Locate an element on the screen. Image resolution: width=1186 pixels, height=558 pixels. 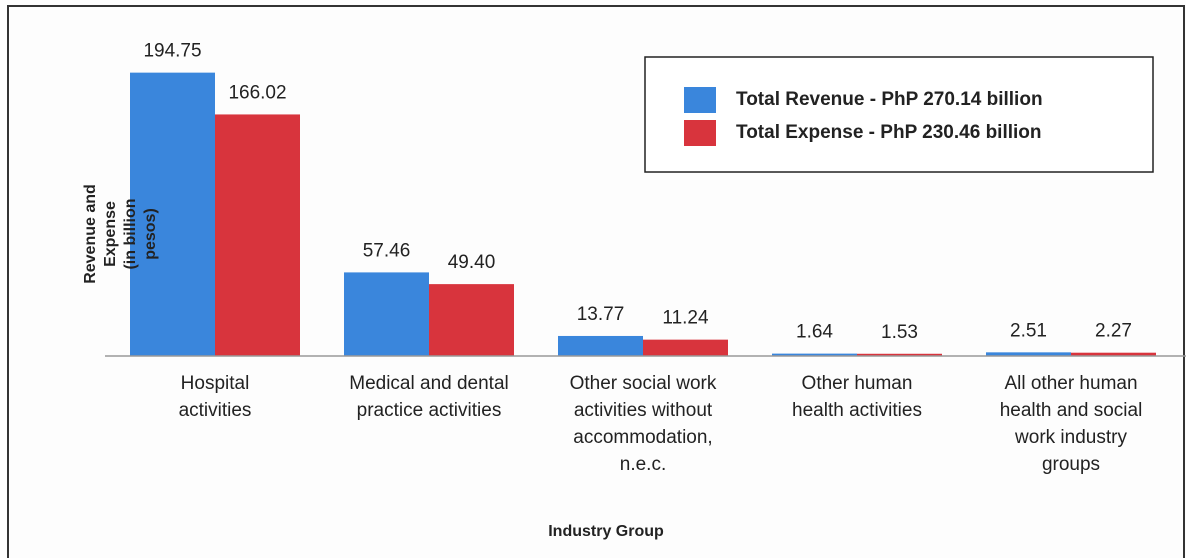
data-label: 1.64 is located at coordinates (814, 332).